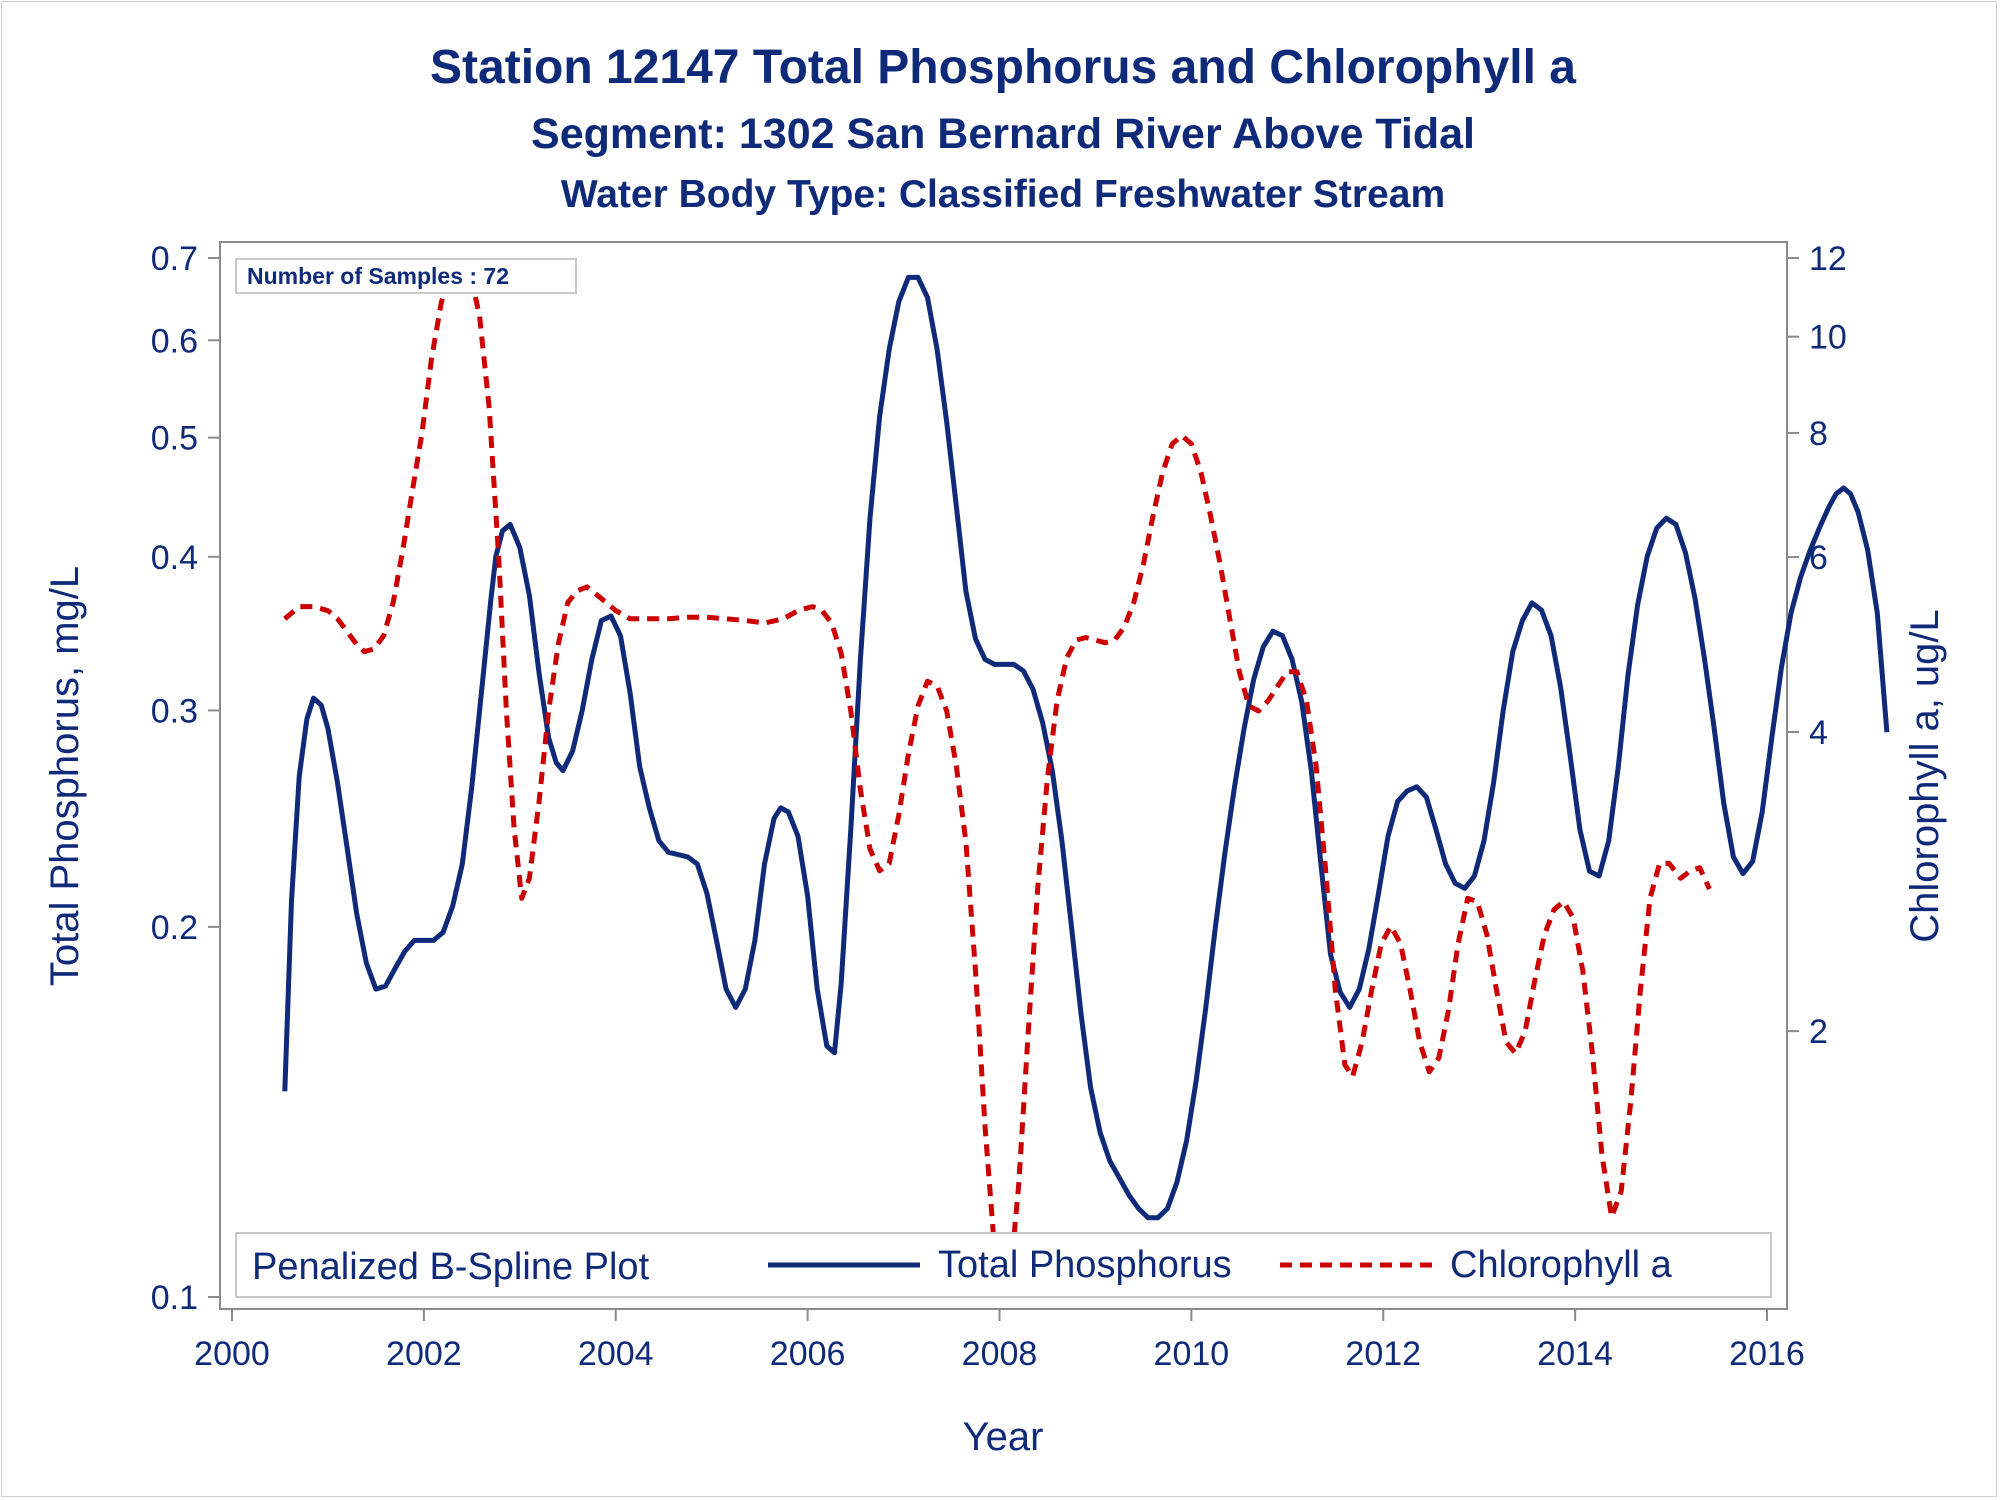 This screenshot has width=2000, height=1500. I want to click on legend-label-phosphorus: Total Phosphorus, so click(1085, 1265).